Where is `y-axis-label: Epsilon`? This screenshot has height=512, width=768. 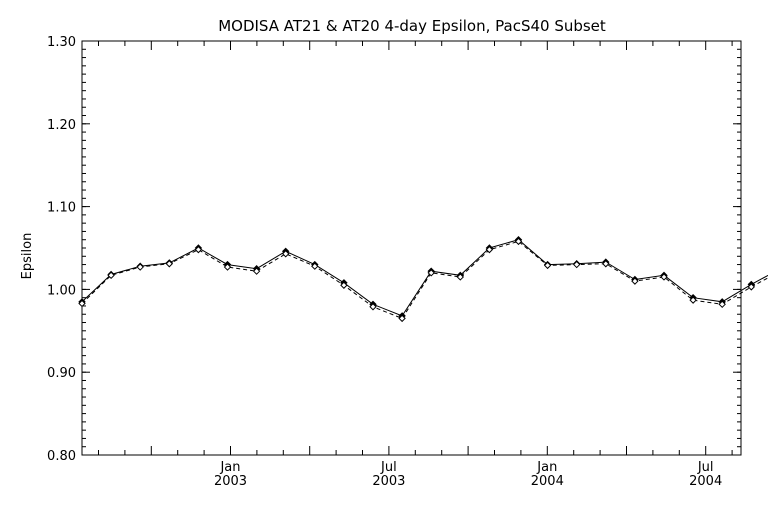 y-axis-label: Epsilon is located at coordinates (27, 256).